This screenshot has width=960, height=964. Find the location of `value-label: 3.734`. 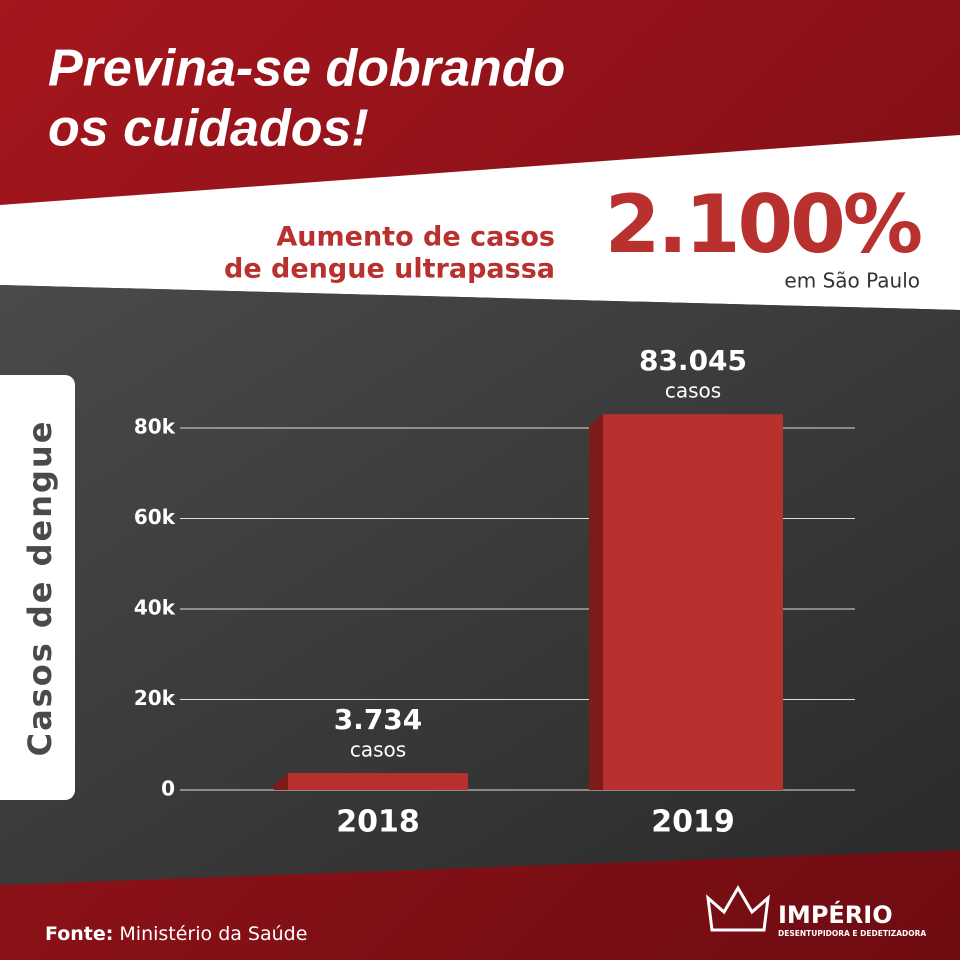

value-label: 3.734 is located at coordinates (378, 719).